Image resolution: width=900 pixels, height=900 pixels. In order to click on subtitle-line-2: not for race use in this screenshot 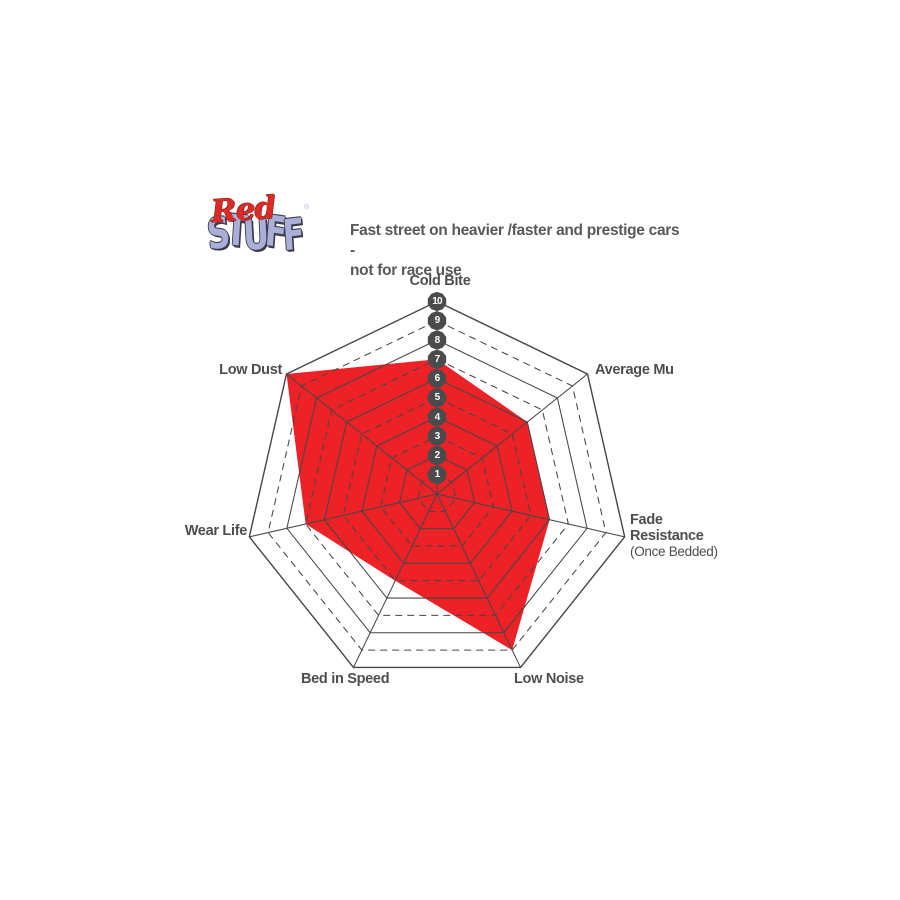, I will do `click(406, 270)`.